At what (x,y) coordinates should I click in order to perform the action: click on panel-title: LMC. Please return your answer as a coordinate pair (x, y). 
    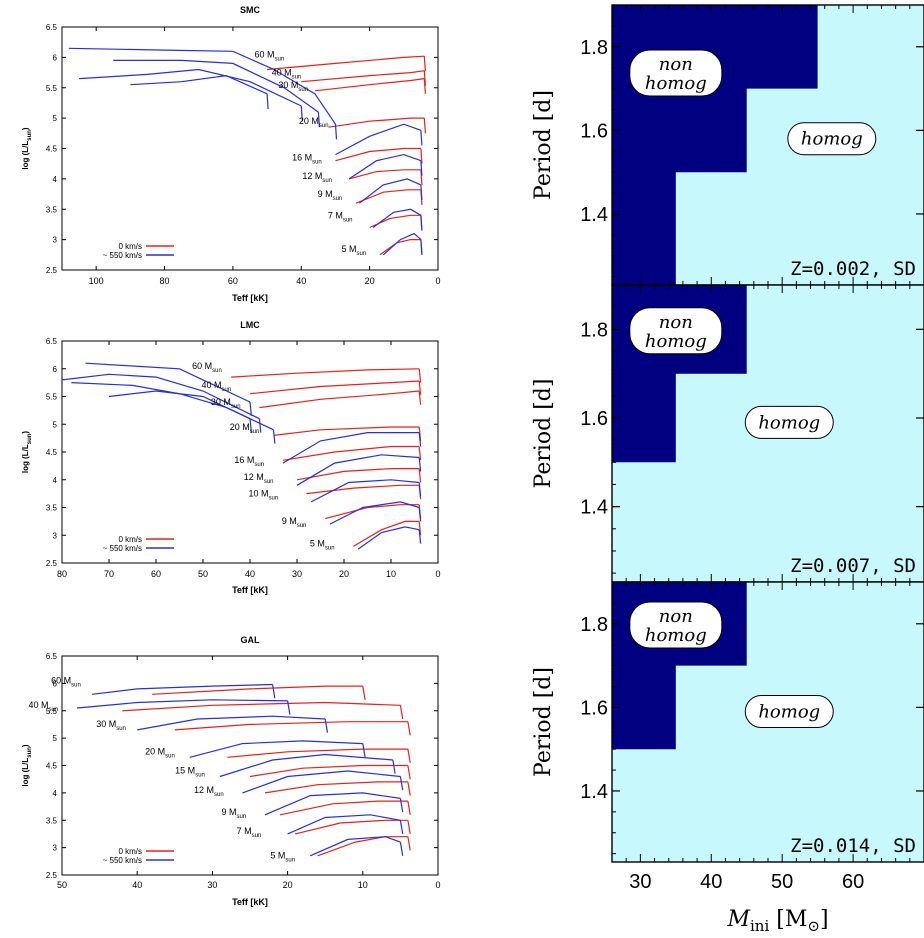
    Looking at the image, I should click on (250, 325).